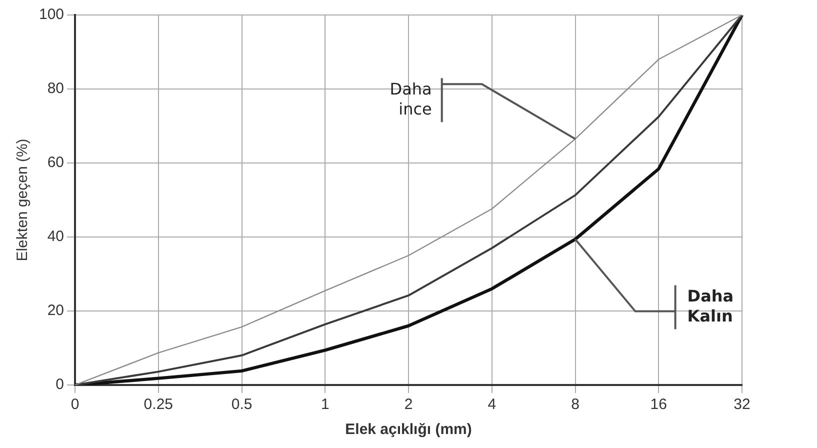 The width and height of the screenshot is (817, 448). What do you see at coordinates (23, 200) in the screenshot?
I see `y-axis-title: Elekten geçen (%)` at bounding box center [23, 200].